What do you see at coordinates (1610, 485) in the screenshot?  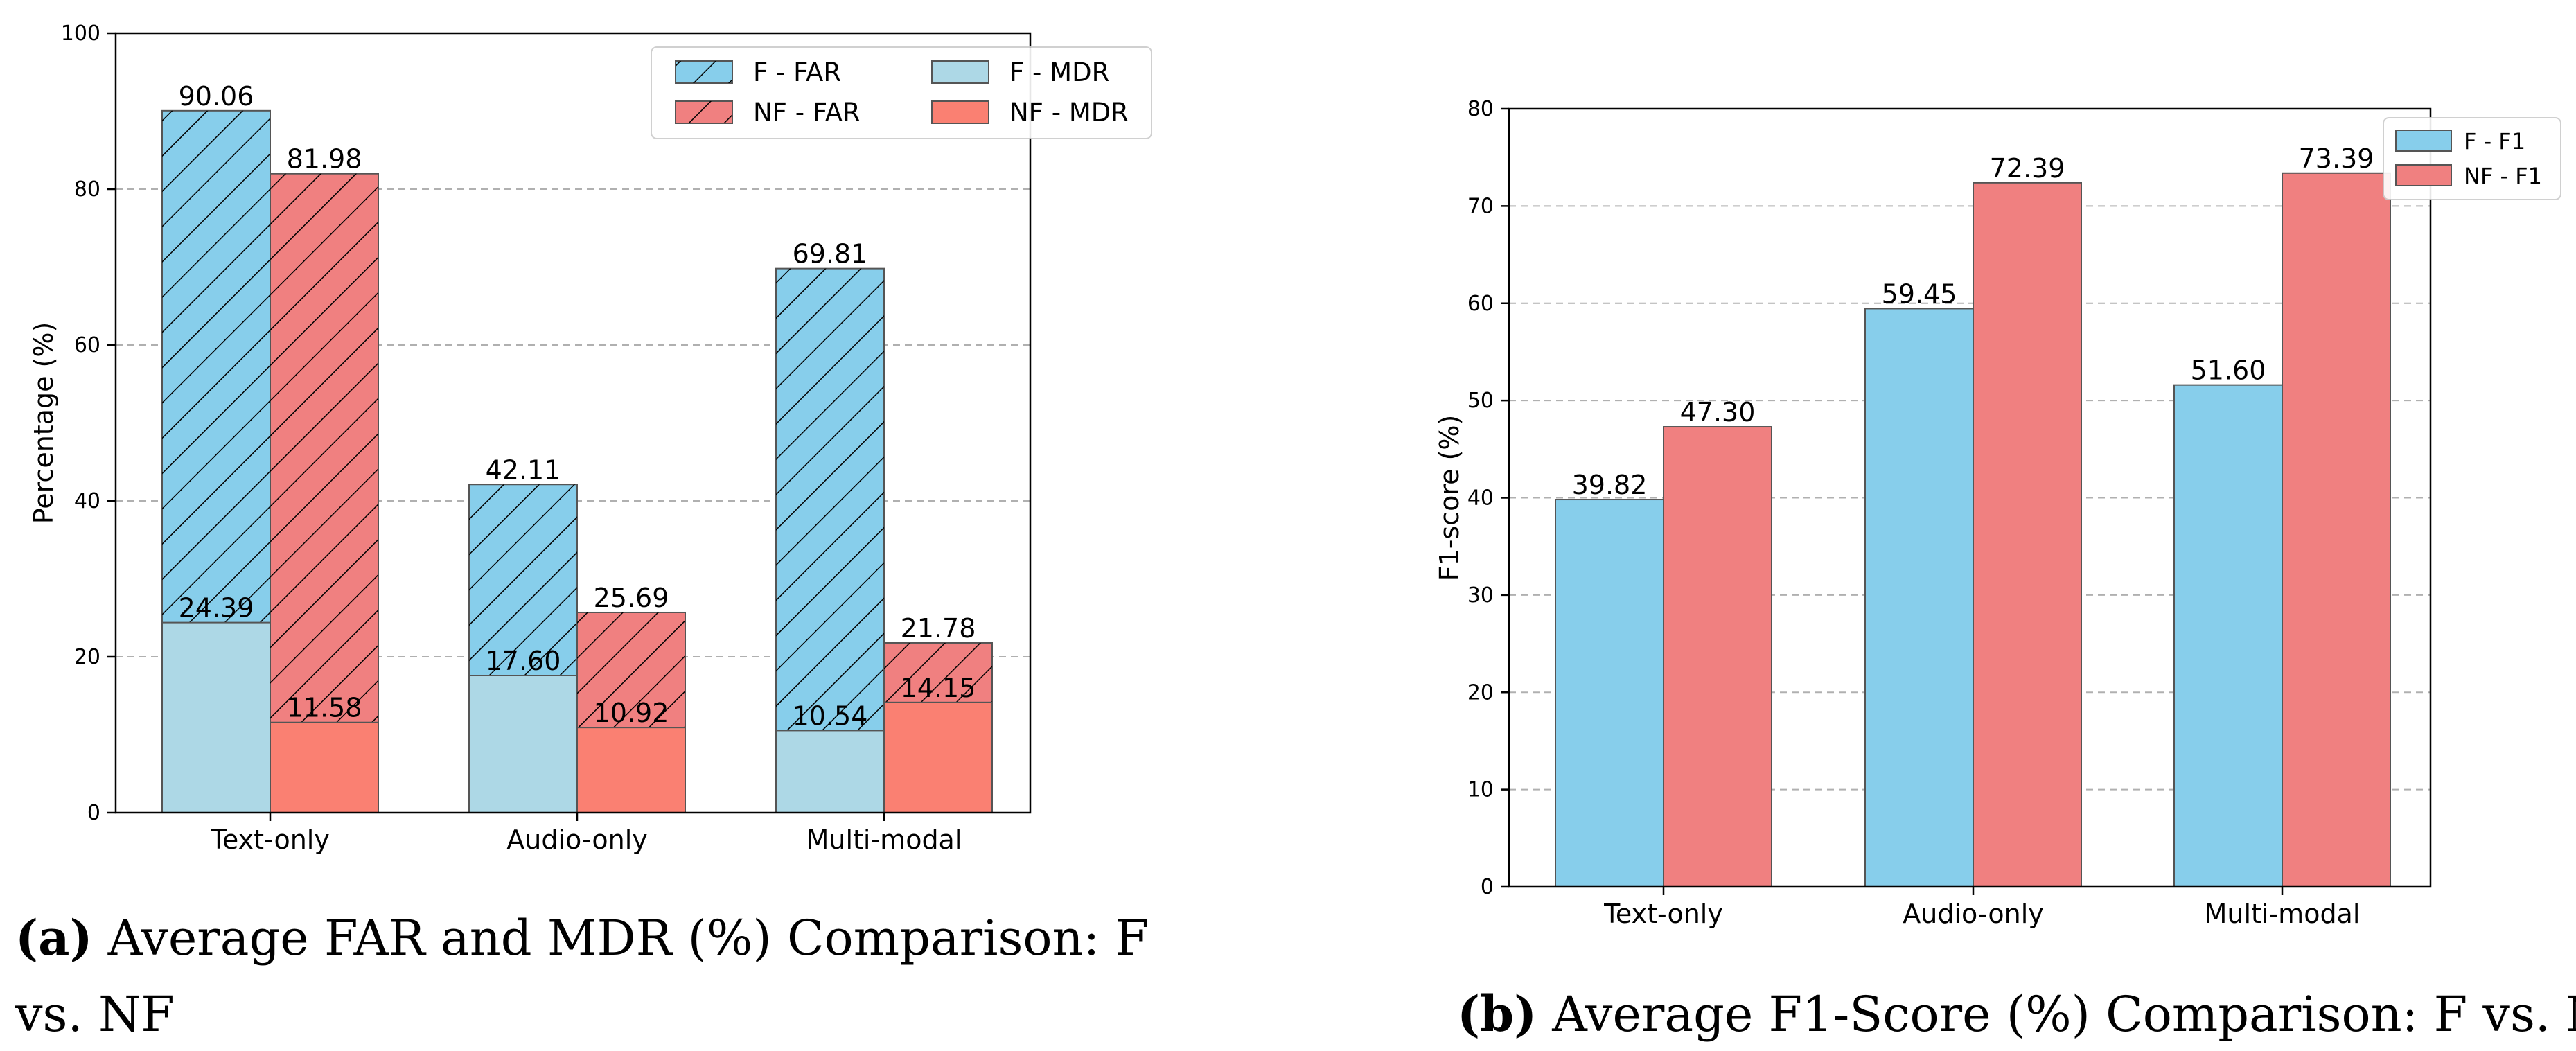 I see `data-label-f1: 39.82` at bounding box center [1610, 485].